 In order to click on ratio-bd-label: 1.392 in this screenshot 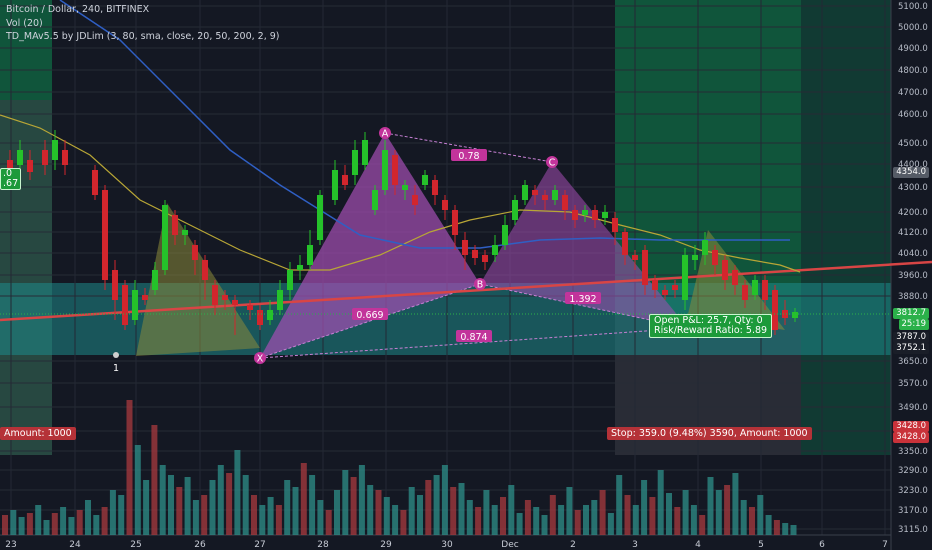, I will do `click(582, 299)`.